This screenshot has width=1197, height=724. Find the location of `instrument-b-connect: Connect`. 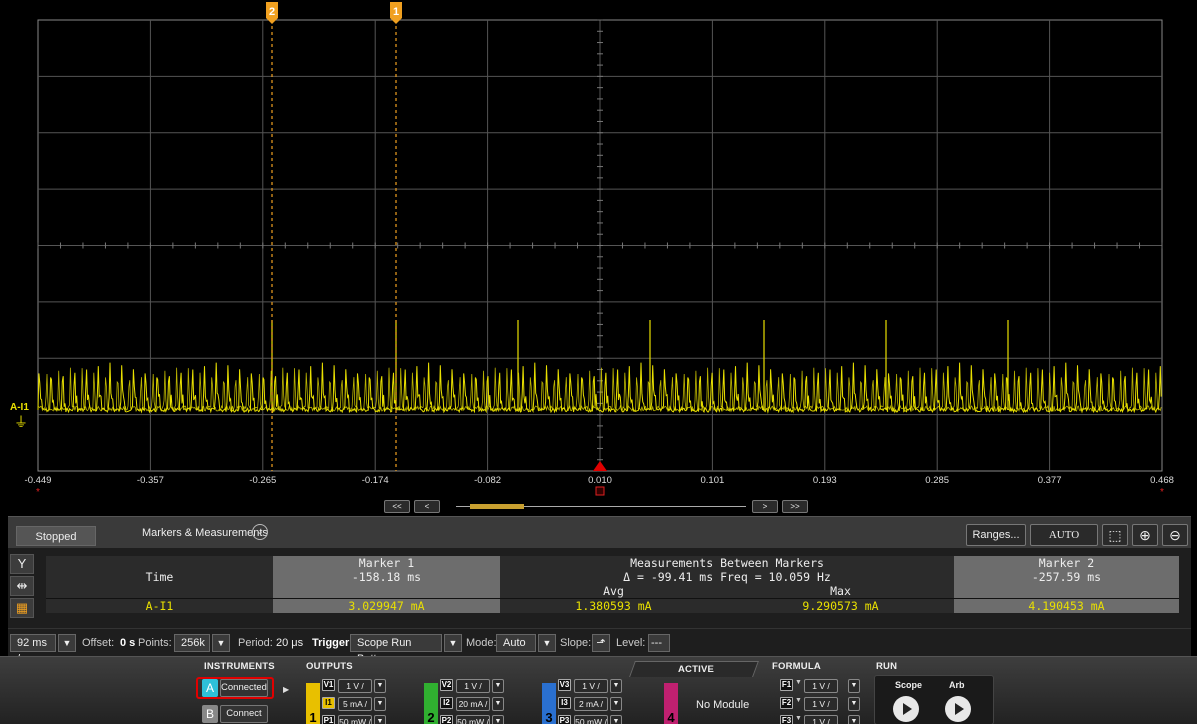

instrument-b-connect: Connect is located at coordinates (244, 714).